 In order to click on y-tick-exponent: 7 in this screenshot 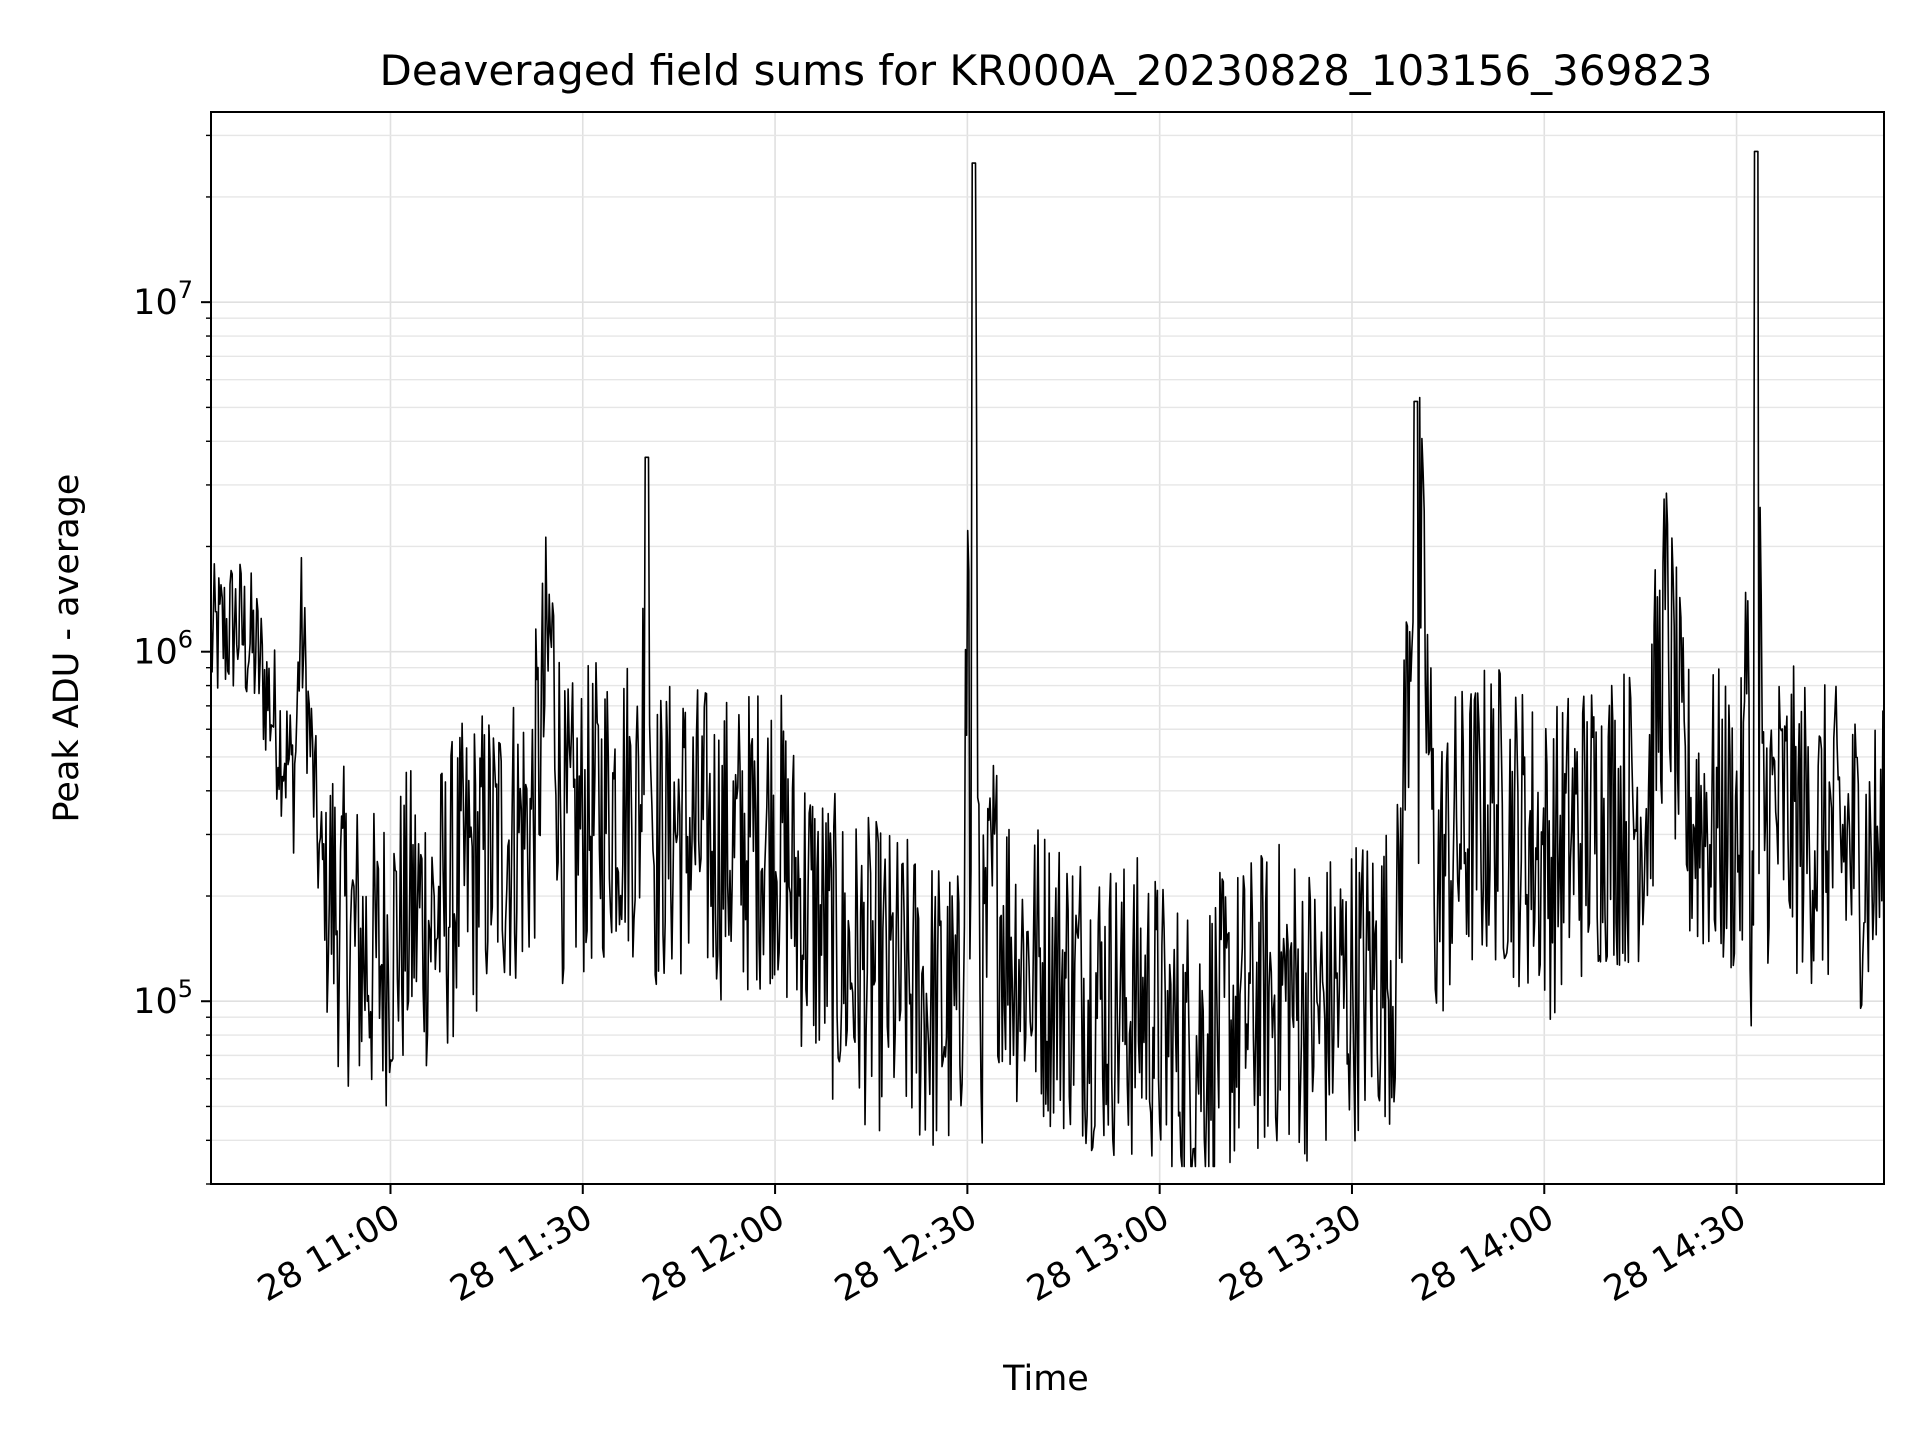, I will do `click(185, 290)`.